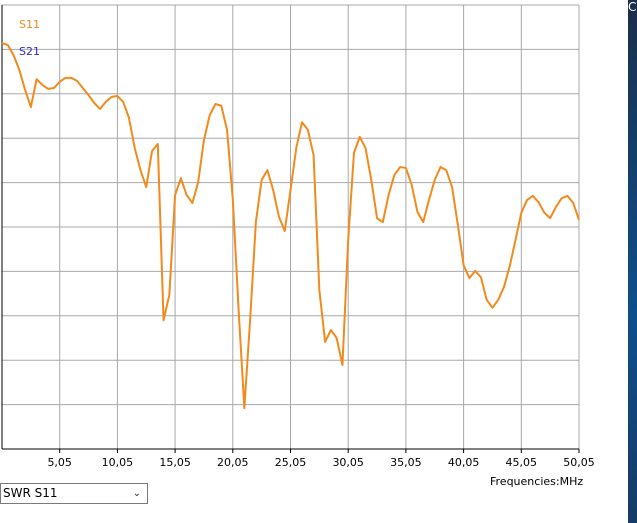 This screenshot has width=637, height=523. Describe the element at coordinates (464, 462) in the screenshot. I see `x-tick-label: 40,05` at that location.